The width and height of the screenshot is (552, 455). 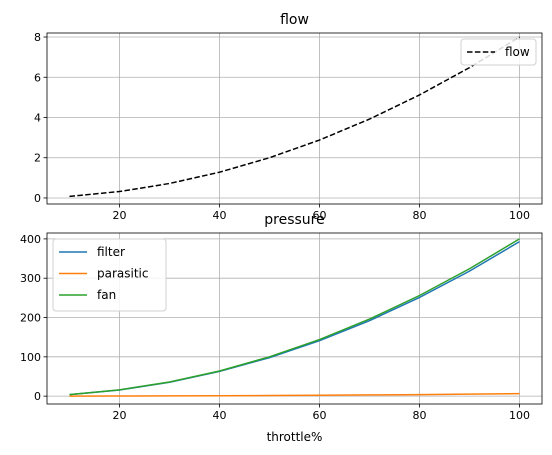 I want to click on y-tick-label: 2, so click(x=37, y=158).